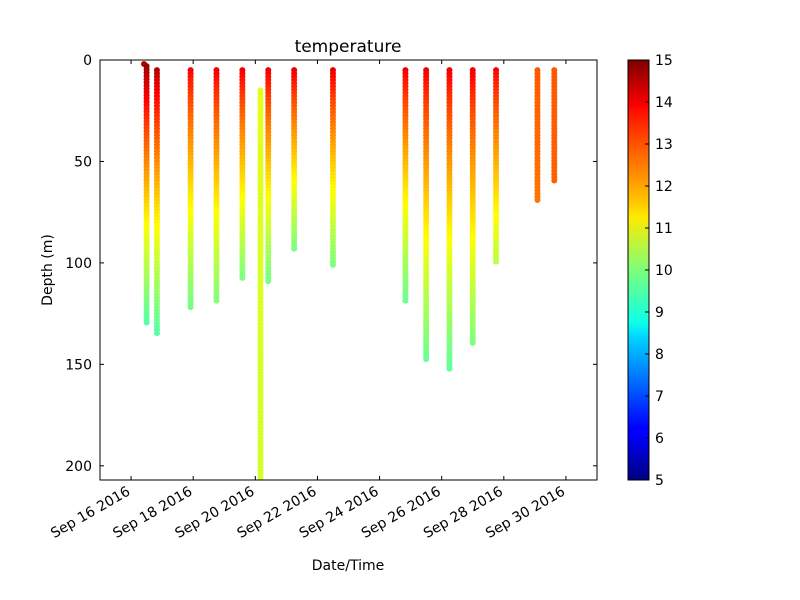  What do you see at coordinates (664, 145) in the screenshot?
I see `colorbar-tick-label: 13` at bounding box center [664, 145].